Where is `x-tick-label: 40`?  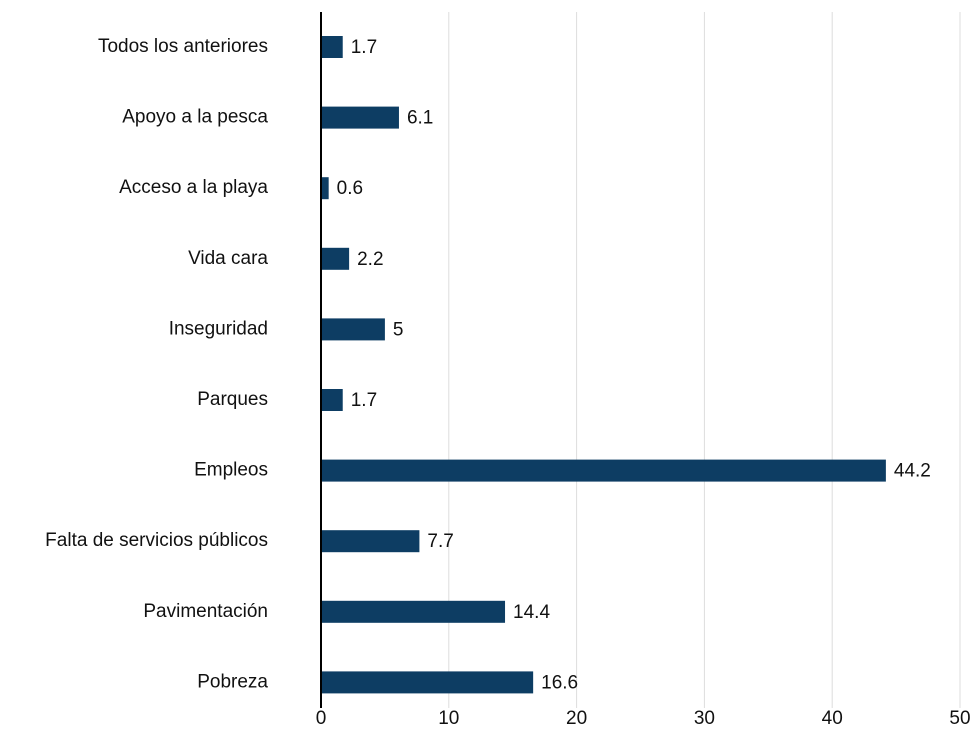
x-tick-label: 40 is located at coordinates (832, 718).